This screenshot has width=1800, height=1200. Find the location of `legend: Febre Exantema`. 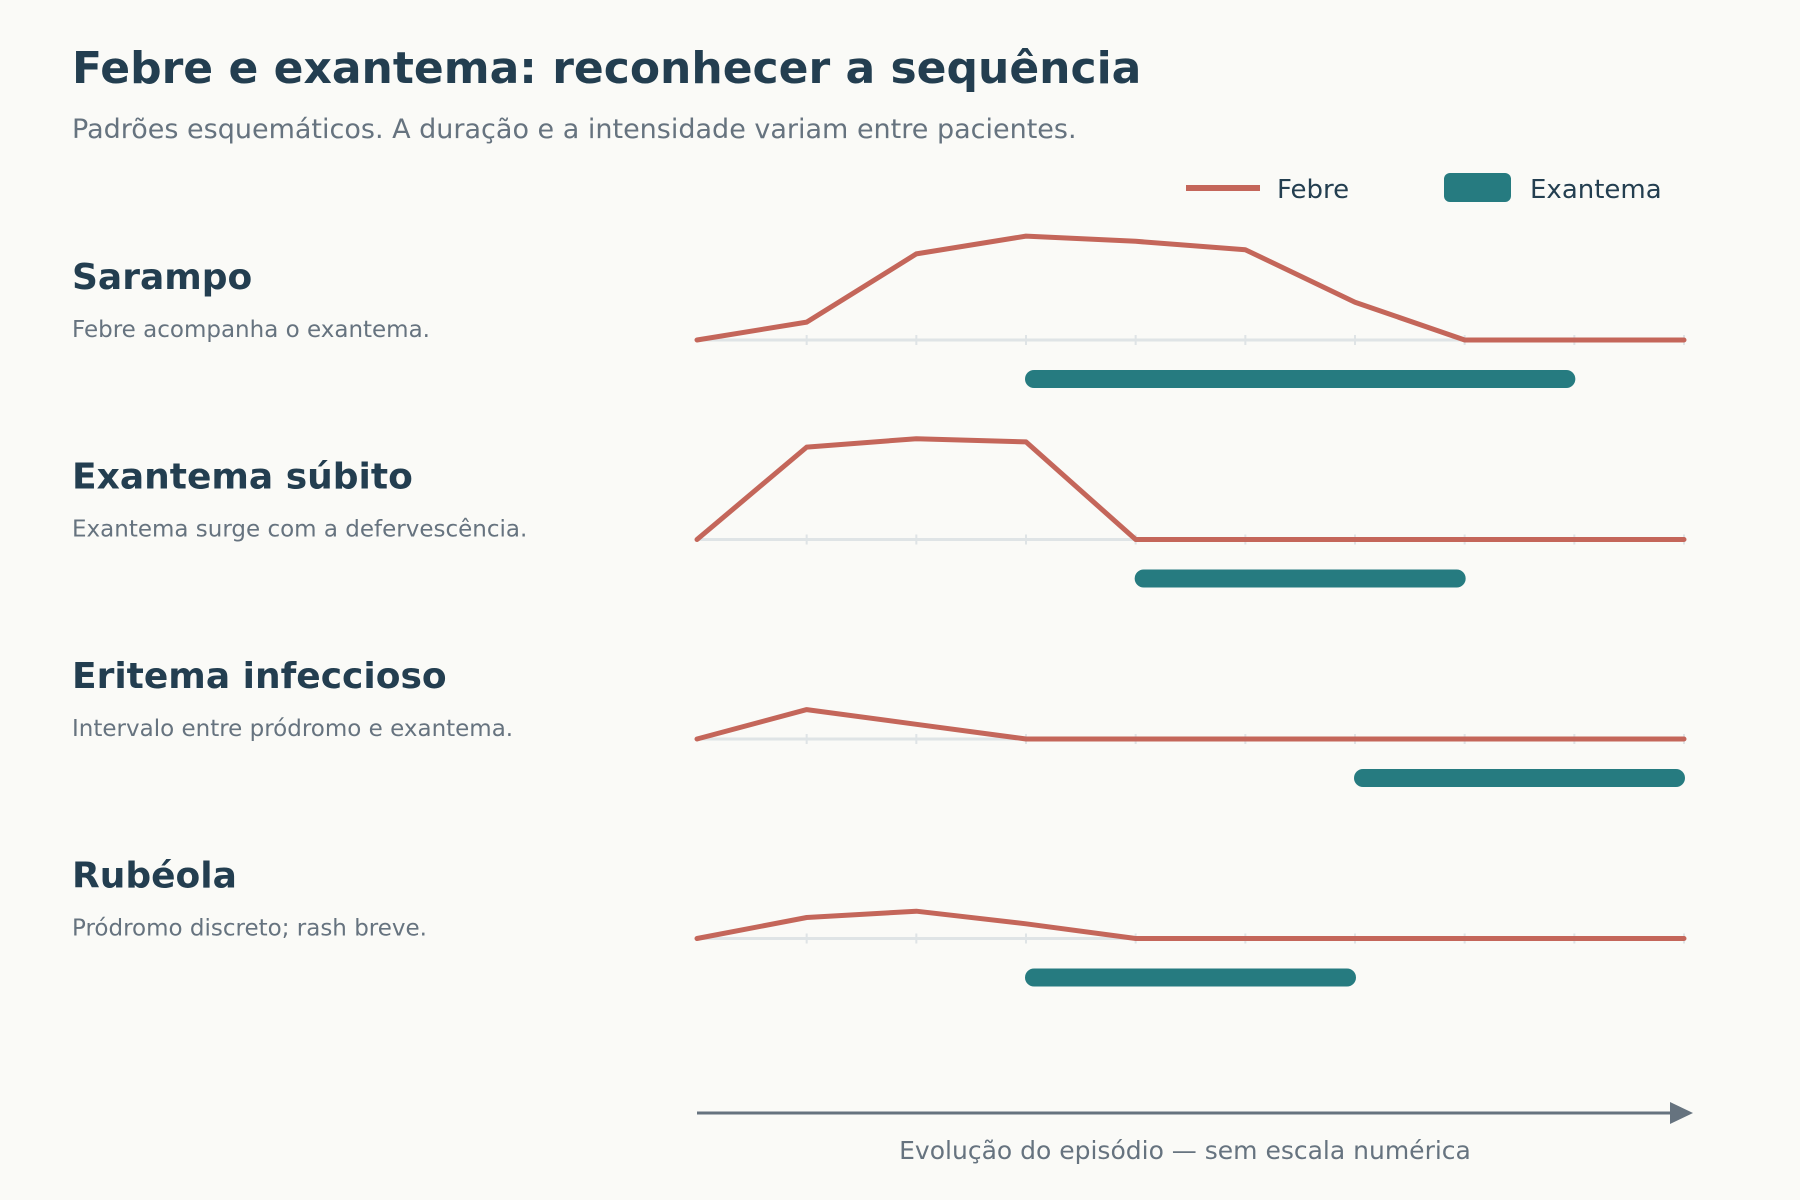

legend: Febre Exantema is located at coordinates (1424, 189).